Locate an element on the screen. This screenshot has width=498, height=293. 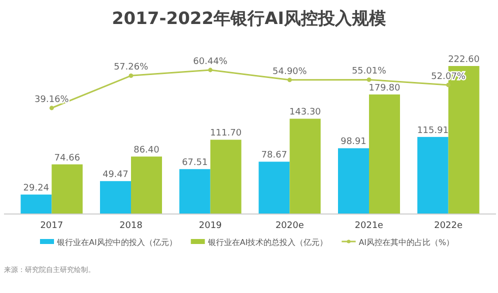
data-label: 49.47 is located at coordinates (115, 175).